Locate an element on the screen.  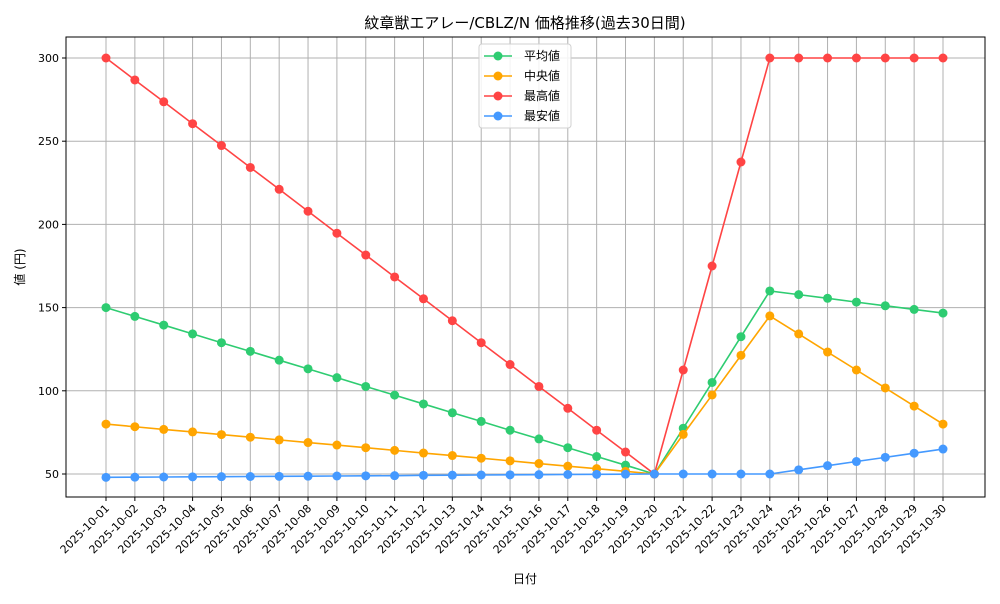
y-tick-label: 150 is located at coordinates (48, 308).